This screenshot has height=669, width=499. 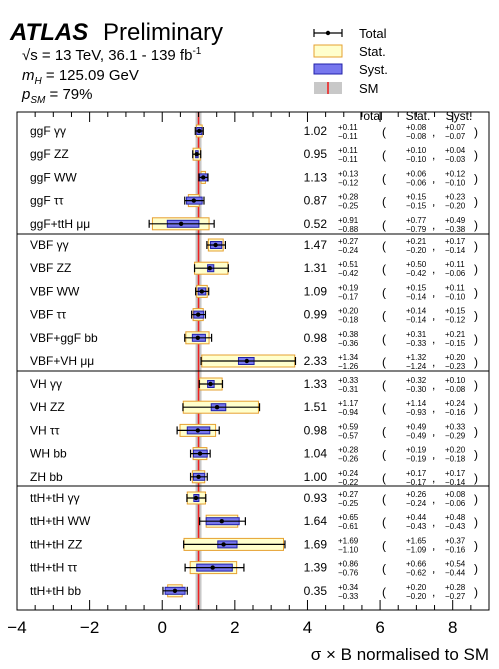 I want to click on syst-down: −0.07, so click(x=455, y=136).